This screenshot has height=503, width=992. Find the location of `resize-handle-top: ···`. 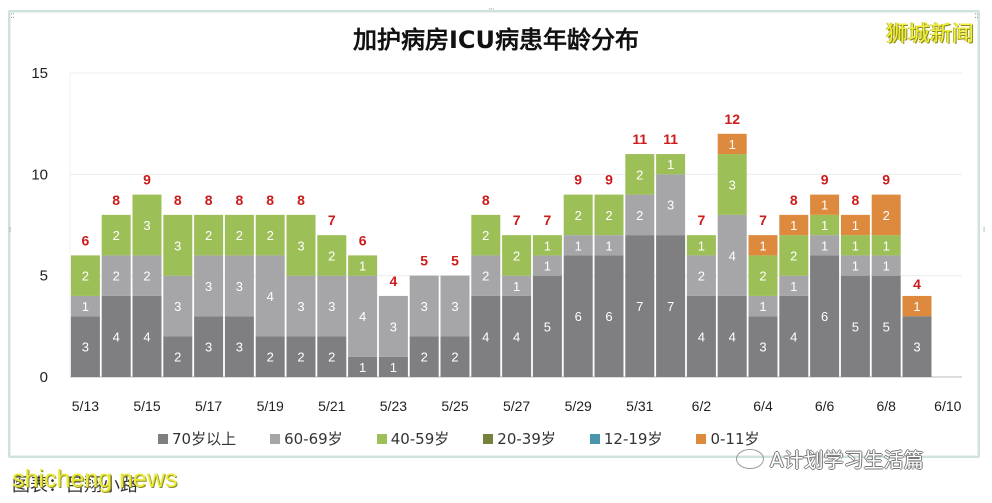

resize-handle-top: ··· is located at coordinates (491, 10).